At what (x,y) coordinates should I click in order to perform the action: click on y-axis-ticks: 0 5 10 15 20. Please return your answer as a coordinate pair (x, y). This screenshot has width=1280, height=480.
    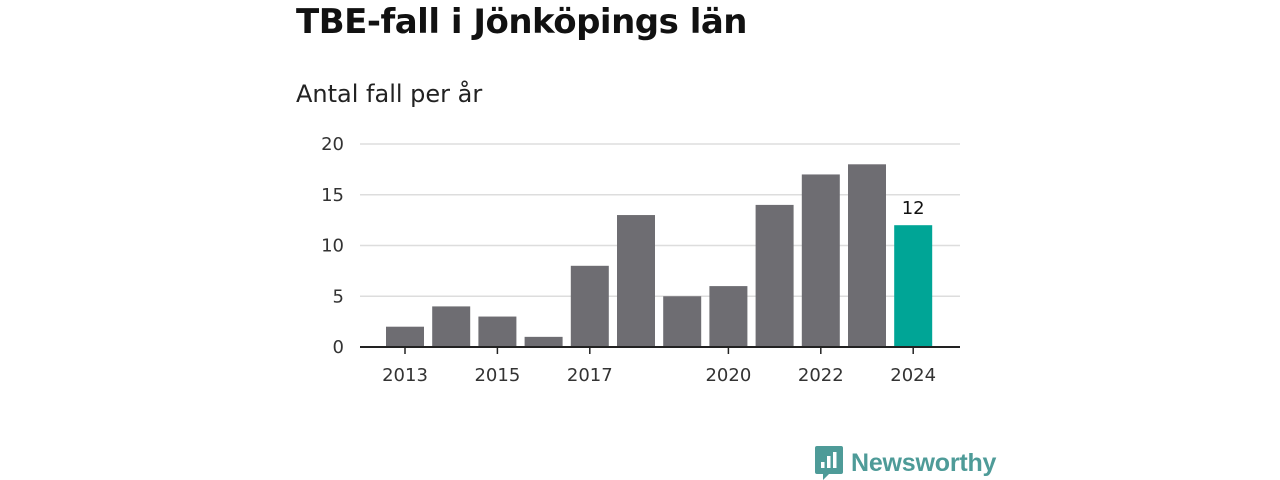
    Looking at the image, I should click on (332, 246).